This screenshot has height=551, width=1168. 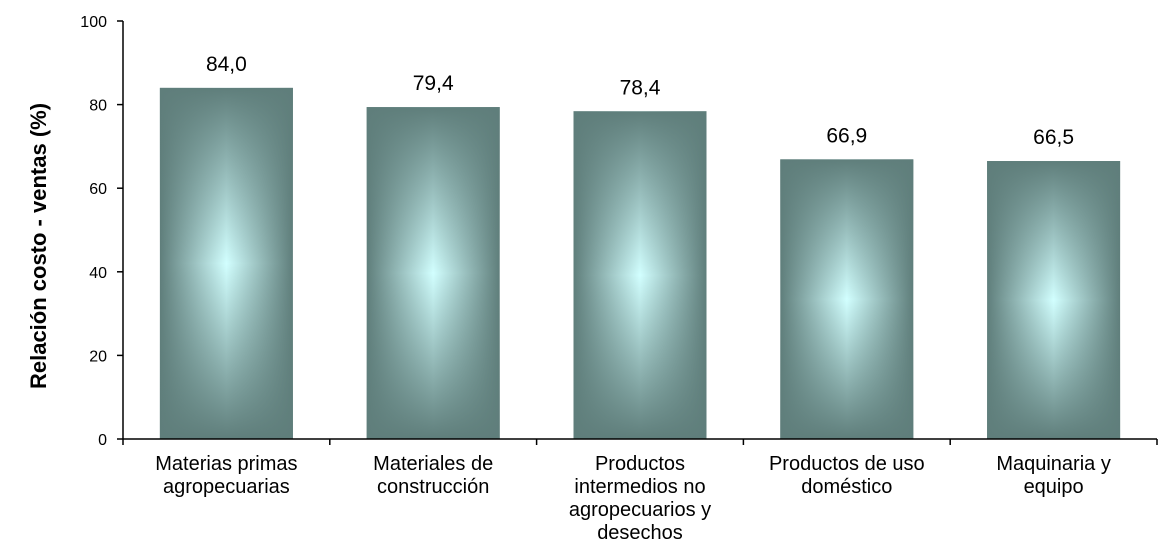 What do you see at coordinates (38, 246) in the screenshot?
I see `y-axis-title: Relación costo - ventas (%)` at bounding box center [38, 246].